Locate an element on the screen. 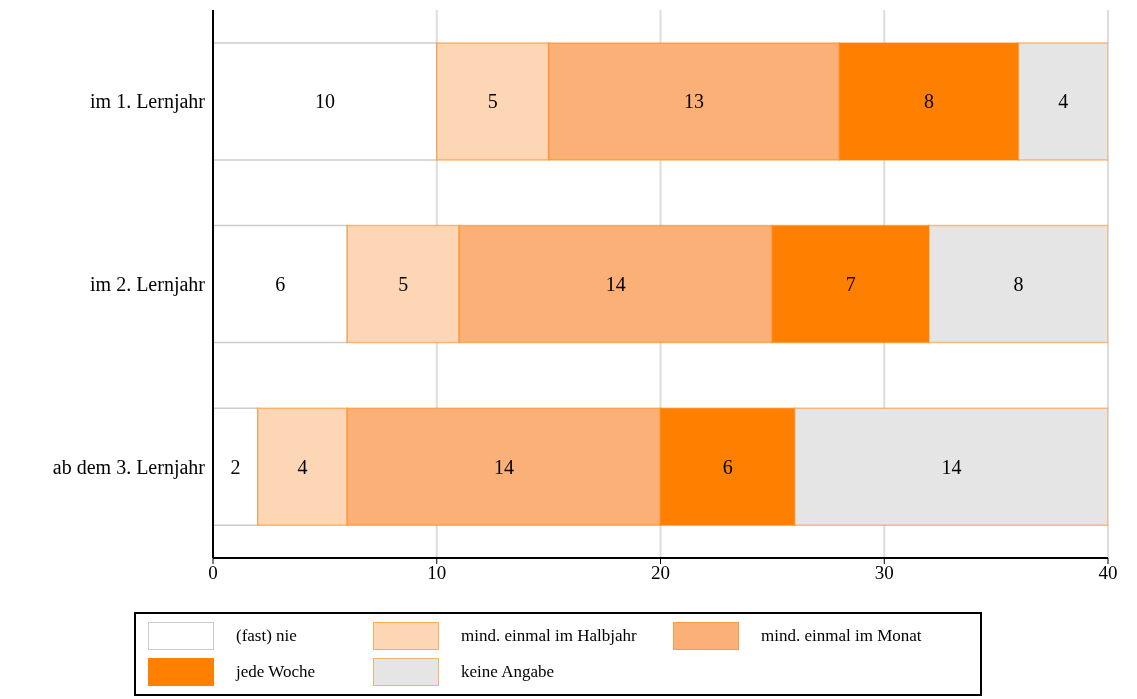 The image size is (1137, 699). x-tick-label: 30 is located at coordinates (884, 573).